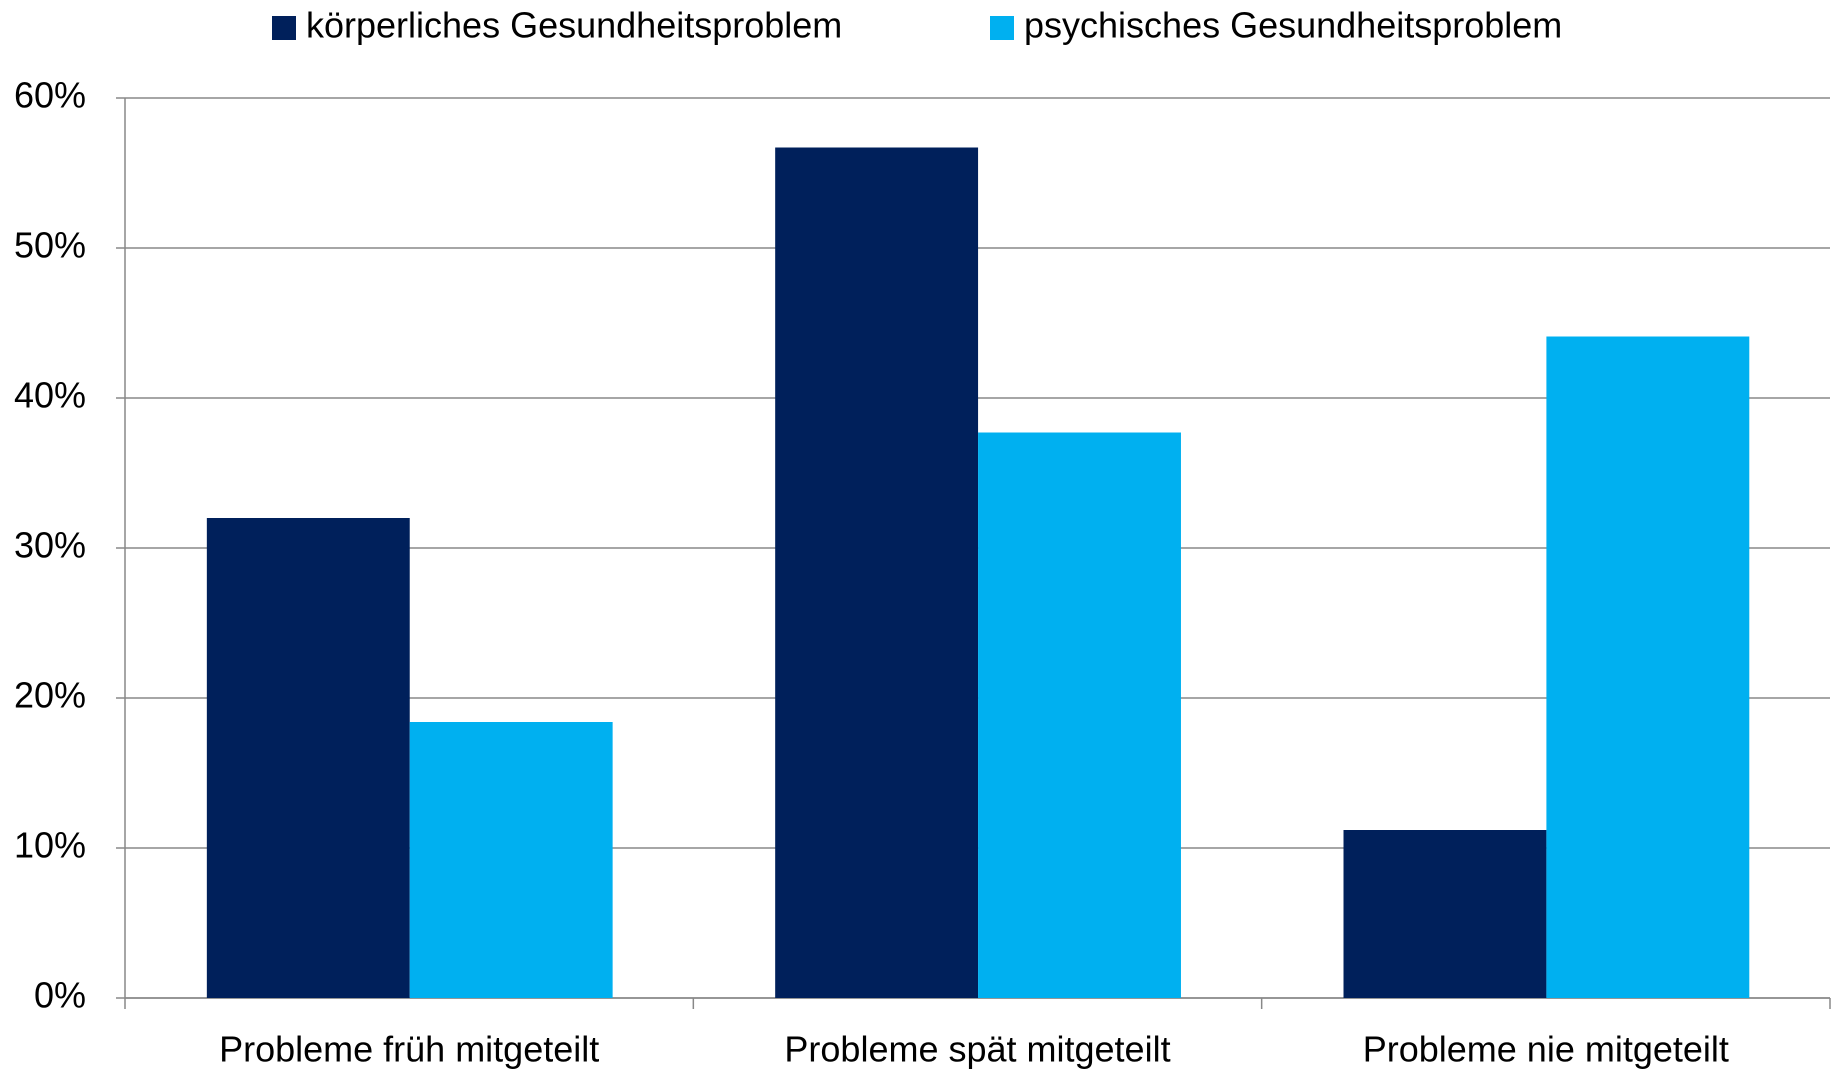 The width and height of the screenshot is (1836, 1081). What do you see at coordinates (50, 695) in the screenshot?
I see `y-tick-label: 20%` at bounding box center [50, 695].